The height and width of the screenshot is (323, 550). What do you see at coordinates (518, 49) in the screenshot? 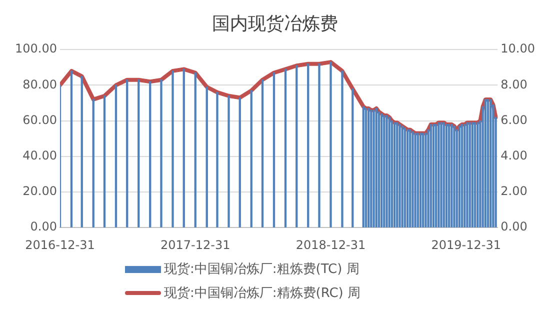
I see `y2-tick-label: 10.00` at bounding box center [518, 49].